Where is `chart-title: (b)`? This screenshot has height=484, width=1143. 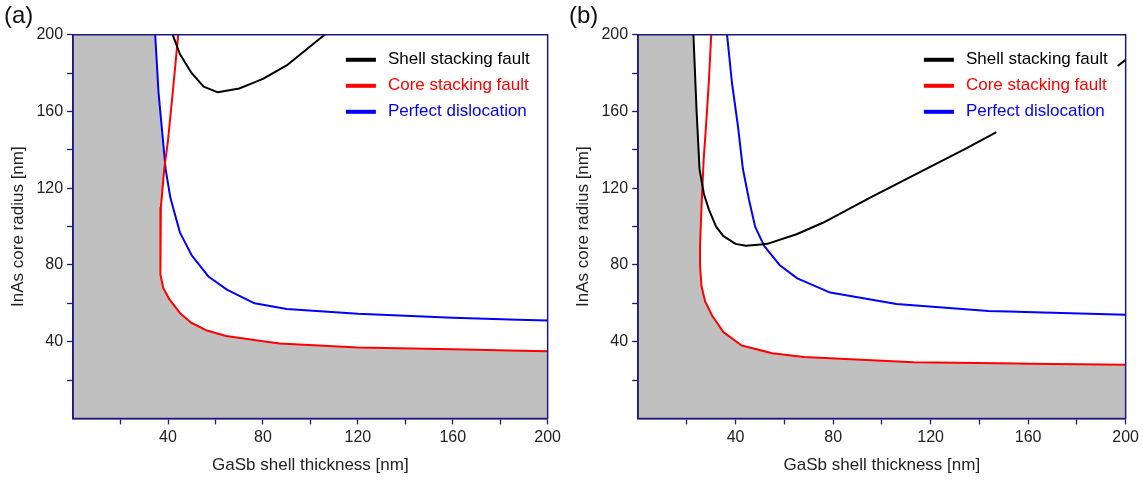
chart-title: (b) is located at coordinates (584, 15).